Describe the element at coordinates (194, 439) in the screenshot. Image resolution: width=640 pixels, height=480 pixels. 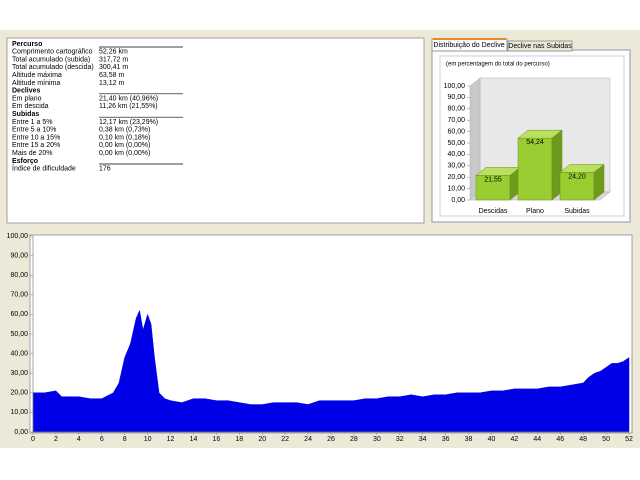
I see `x-tick-label: 14` at that location.